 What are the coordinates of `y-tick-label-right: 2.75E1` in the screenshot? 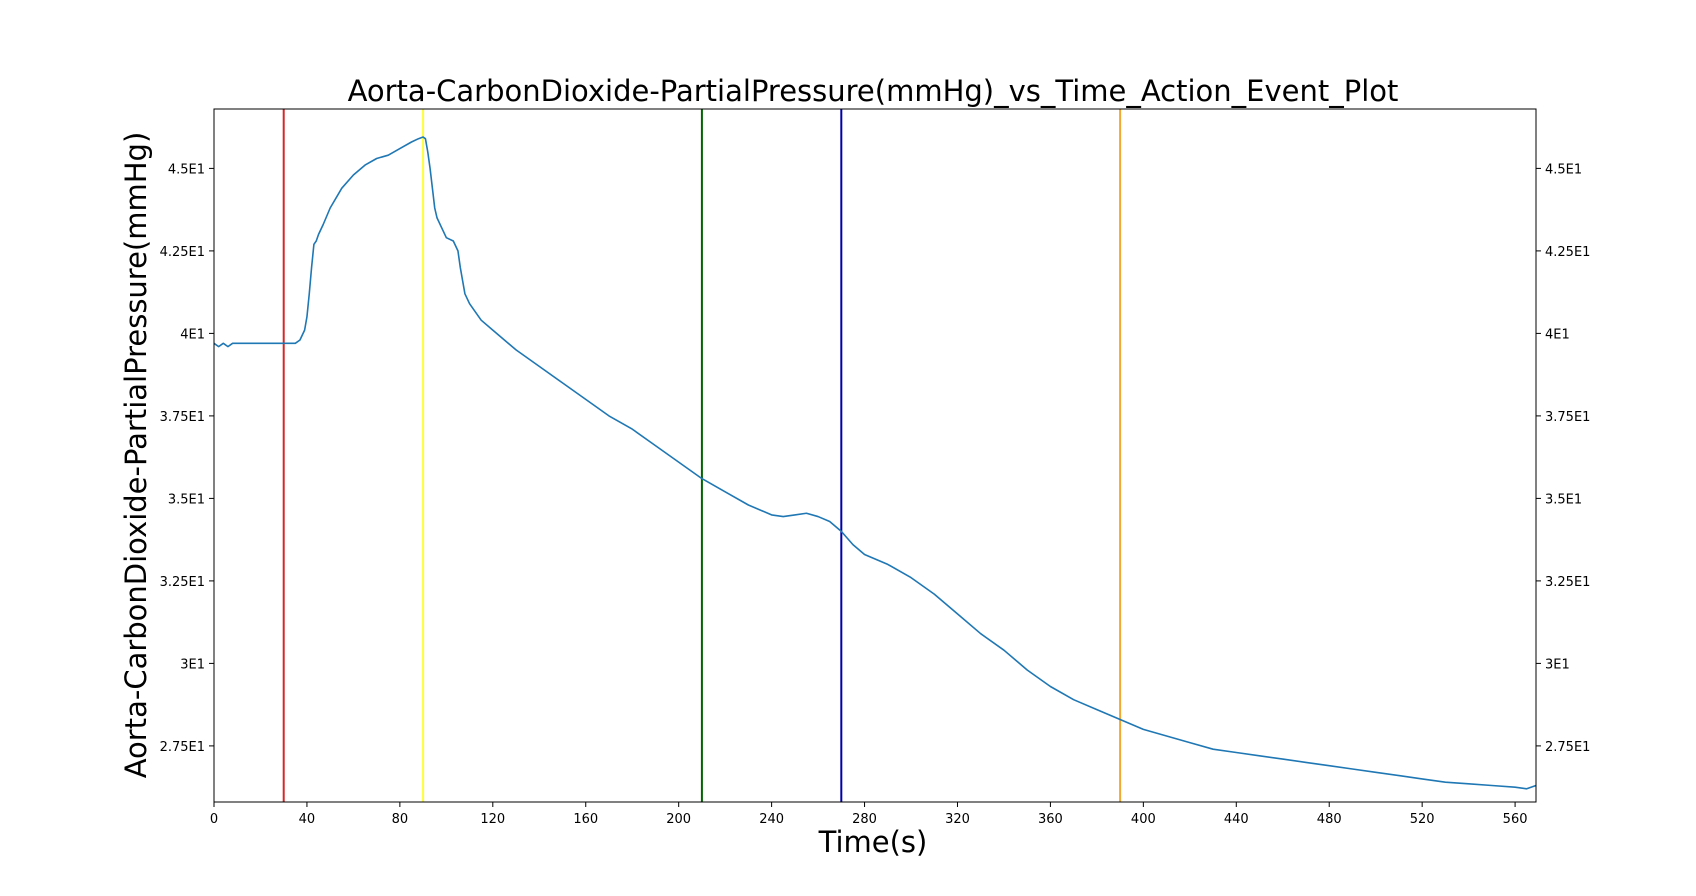 It's located at (1567, 747).